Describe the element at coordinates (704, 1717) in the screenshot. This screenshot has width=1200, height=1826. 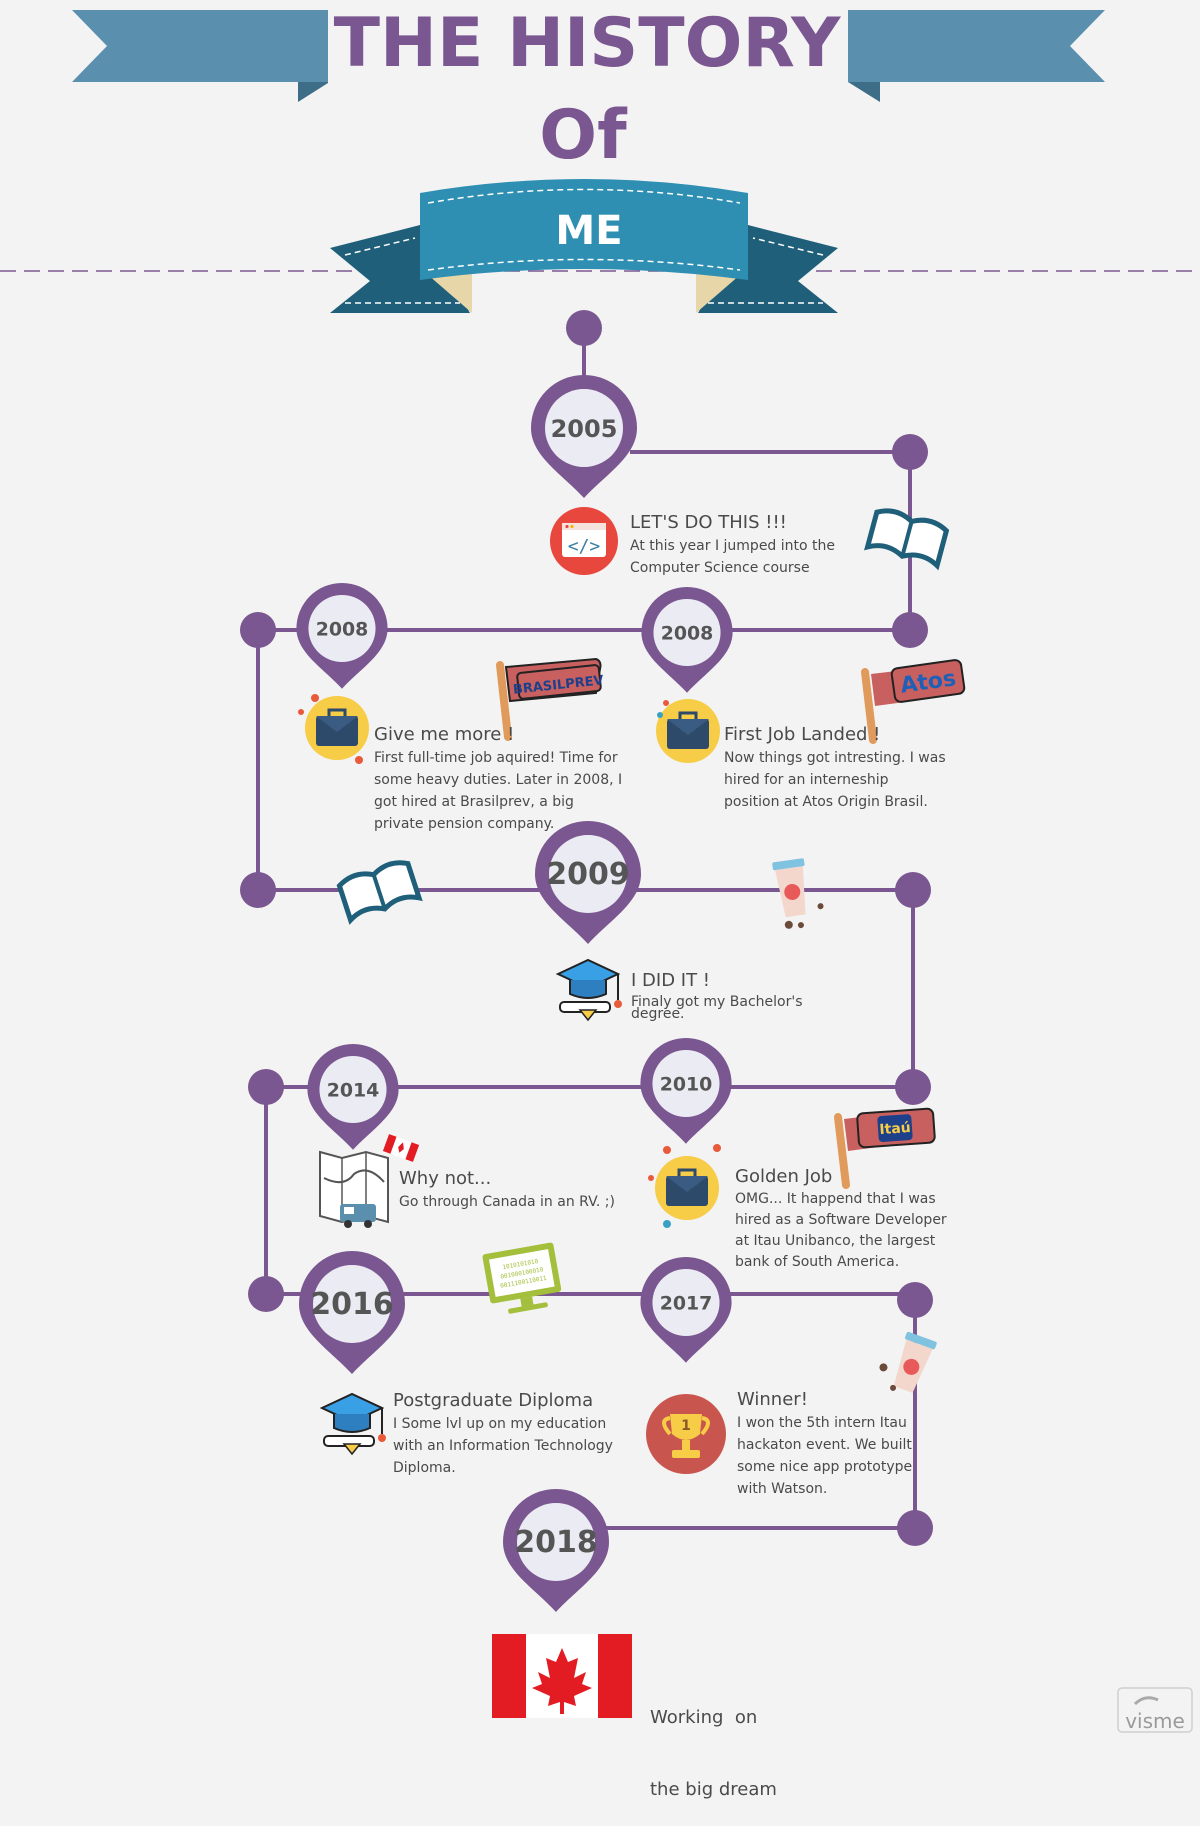
I see `text-line: Working on` at that location.